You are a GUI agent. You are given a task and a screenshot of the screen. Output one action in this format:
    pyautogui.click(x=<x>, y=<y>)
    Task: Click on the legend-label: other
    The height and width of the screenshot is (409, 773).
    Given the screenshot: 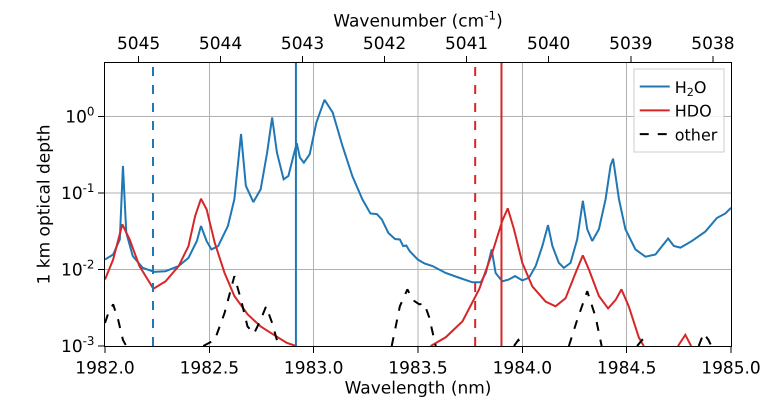 What is the action you would take?
    pyautogui.click(x=696, y=134)
    